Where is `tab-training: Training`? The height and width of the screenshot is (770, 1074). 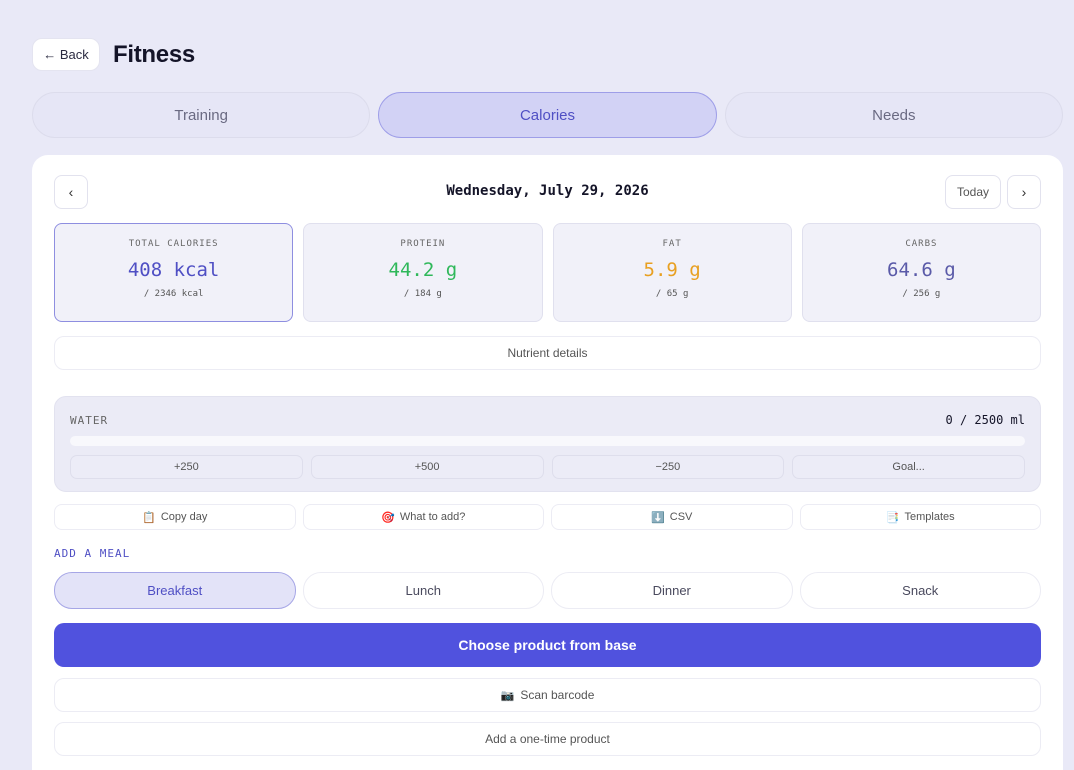 tab-training: Training is located at coordinates (201, 115).